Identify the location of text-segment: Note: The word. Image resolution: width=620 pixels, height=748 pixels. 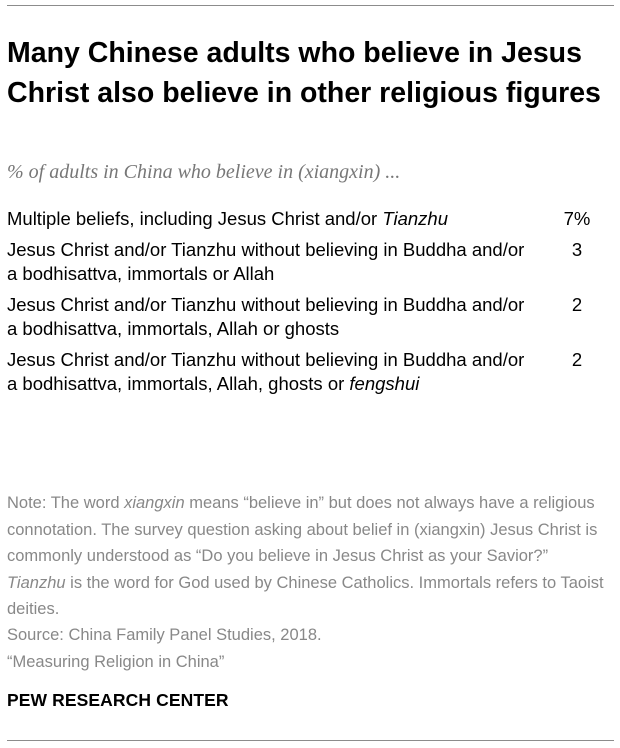
(66, 503).